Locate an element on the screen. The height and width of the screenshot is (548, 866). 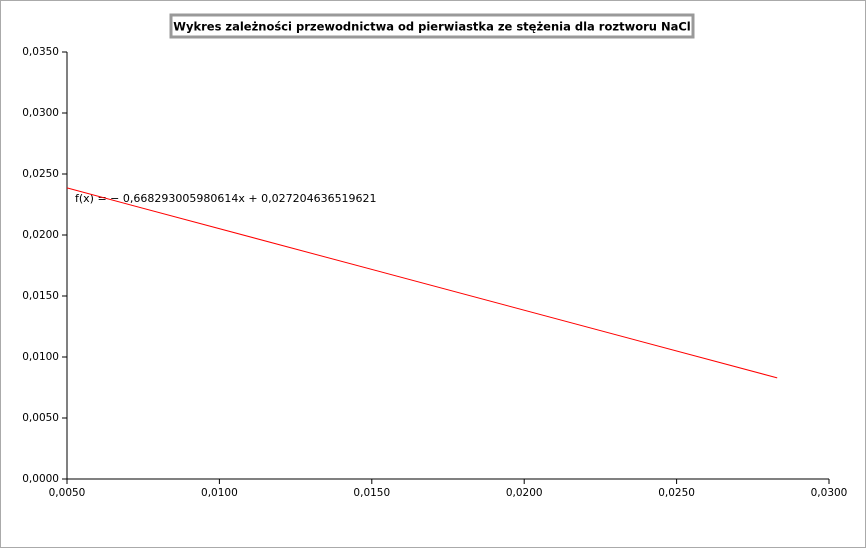
y-tick-label: 0,0150 is located at coordinates (40, 296).